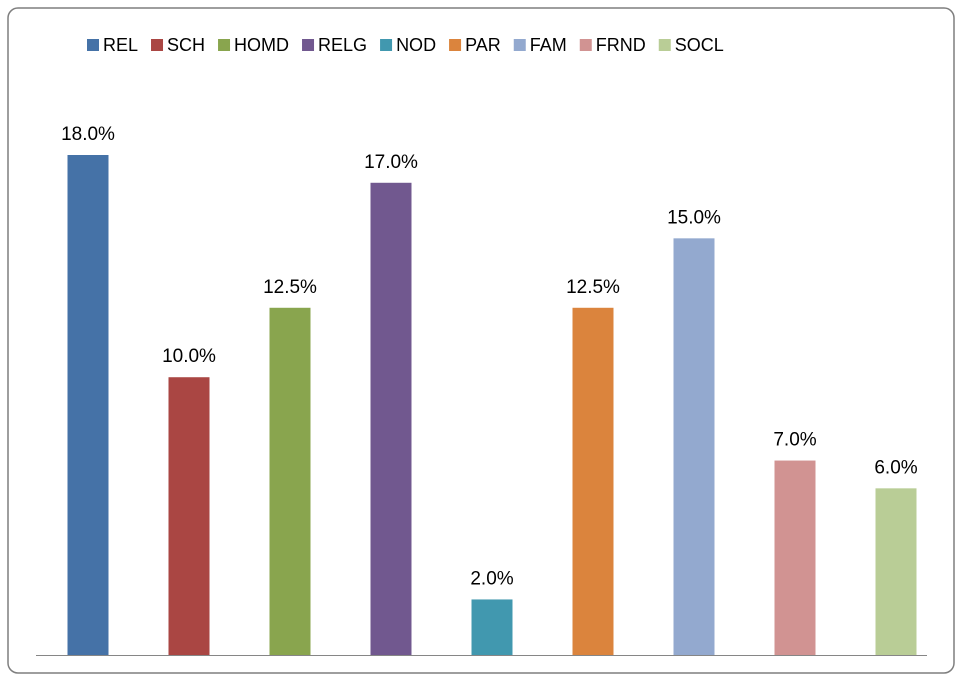  I want to click on legend-label: PAR, so click(483, 45).